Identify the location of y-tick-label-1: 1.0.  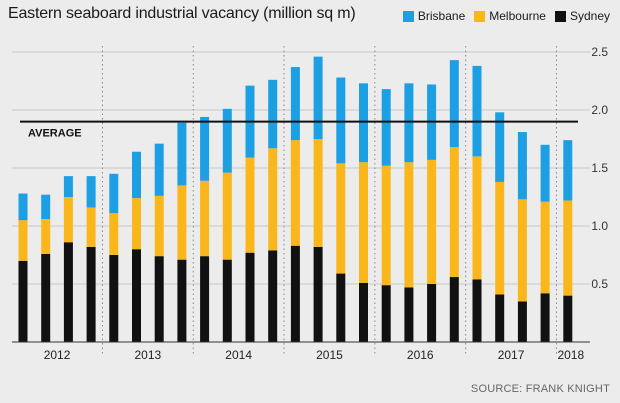
(599, 226).